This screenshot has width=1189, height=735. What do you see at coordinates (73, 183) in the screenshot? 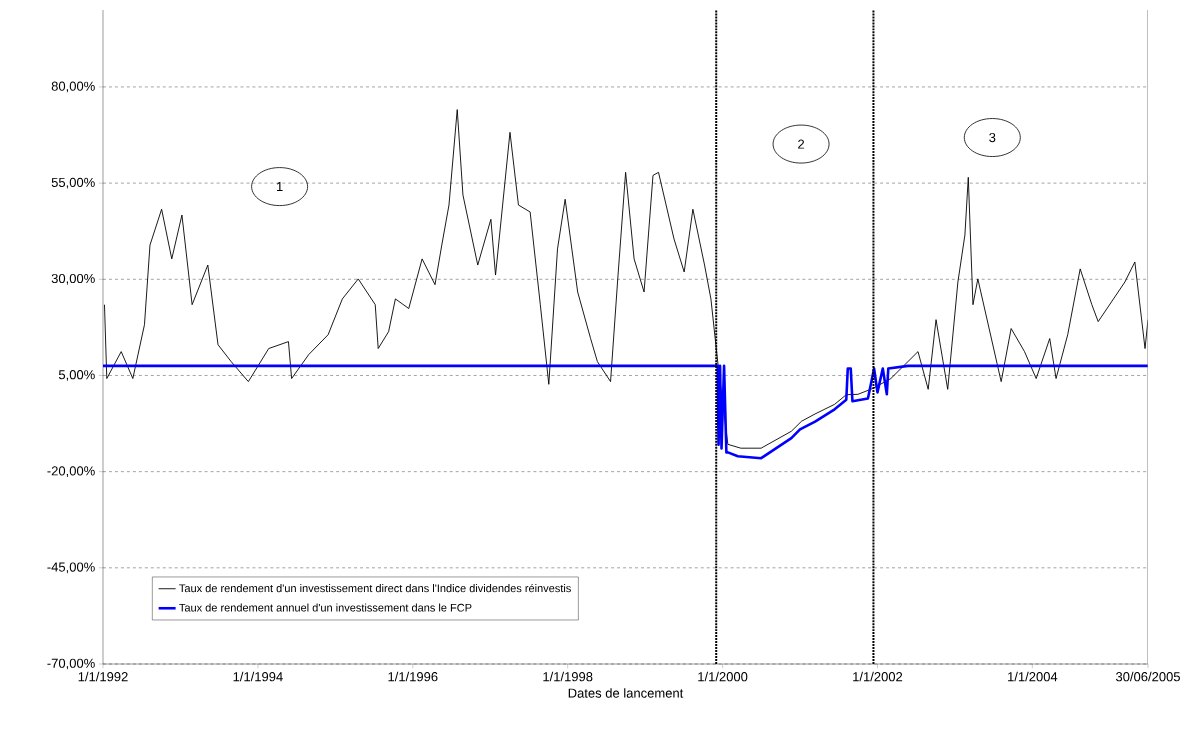
I see `y-tick-label: 55,00%` at bounding box center [73, 183].